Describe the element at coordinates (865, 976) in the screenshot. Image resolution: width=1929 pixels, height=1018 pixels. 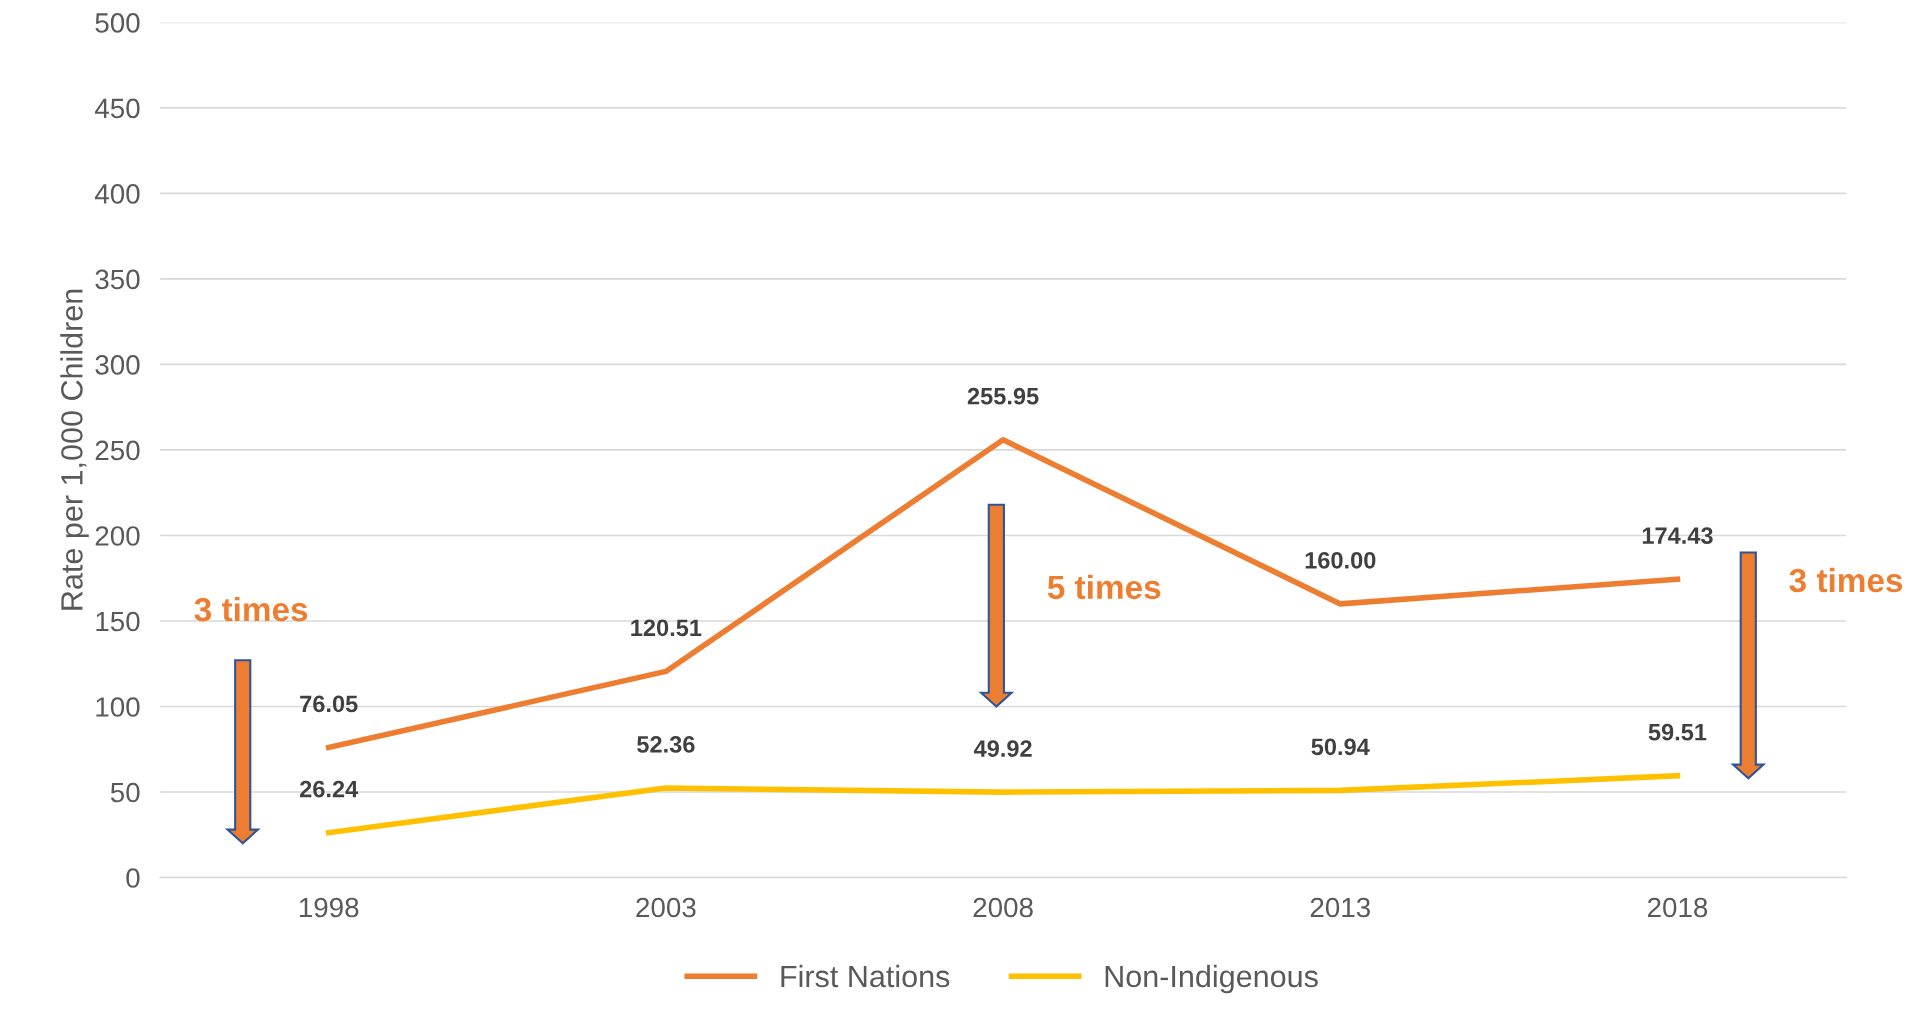
I see `legend-label: First Nations` at that location.